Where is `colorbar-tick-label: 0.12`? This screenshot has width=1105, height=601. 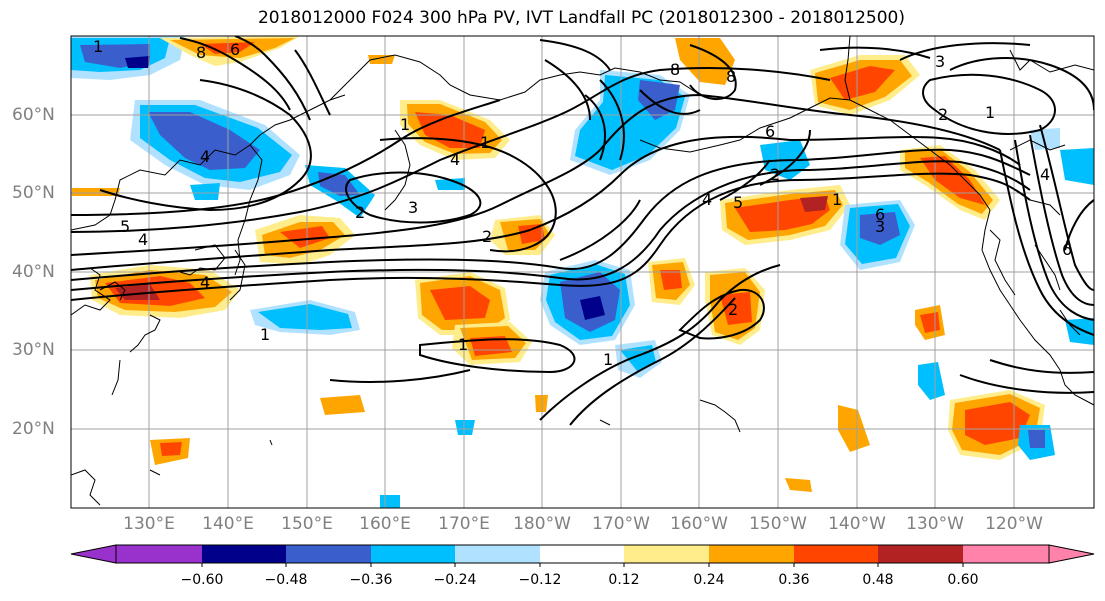
colorbar-tick-label: 0.12 is located at coordinates (624, 580).